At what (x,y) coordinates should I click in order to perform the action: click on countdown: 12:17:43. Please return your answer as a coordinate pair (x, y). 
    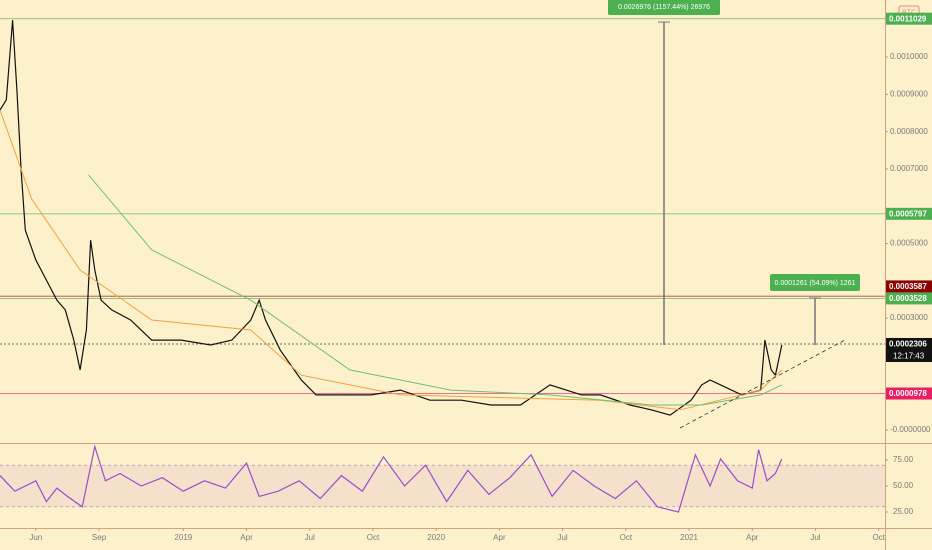
    Looking at the image, I should click on (909, 356).